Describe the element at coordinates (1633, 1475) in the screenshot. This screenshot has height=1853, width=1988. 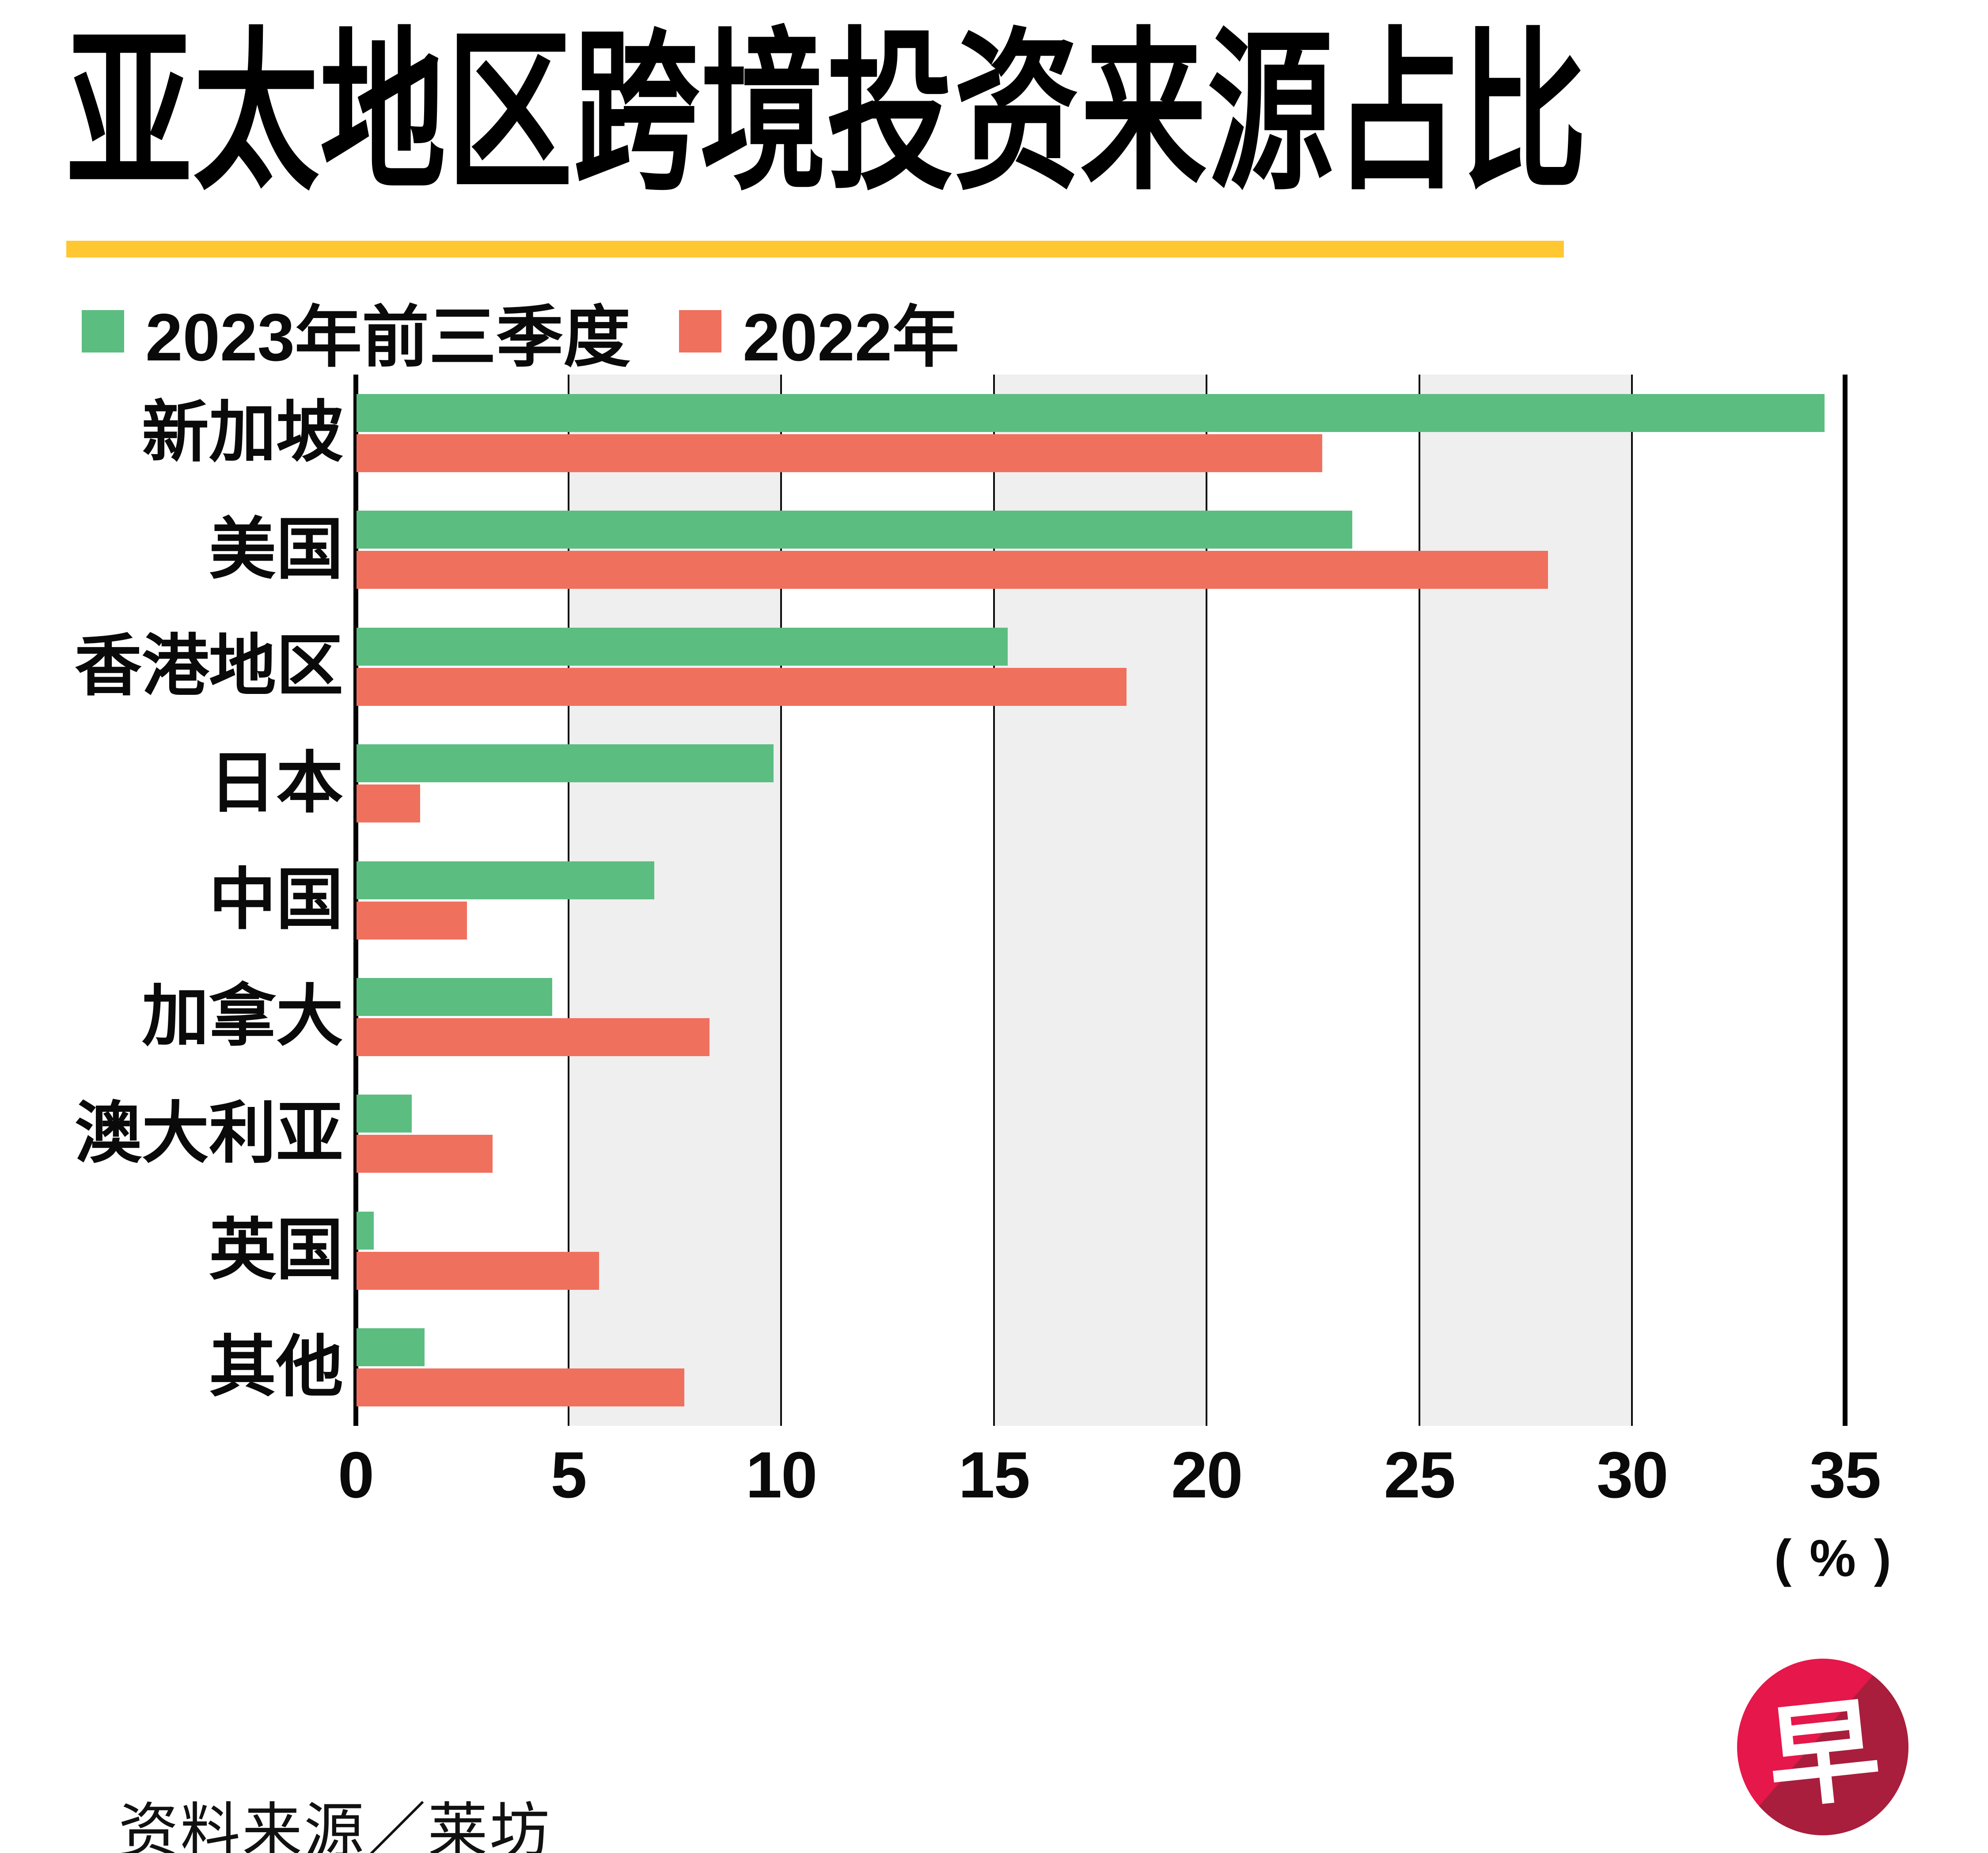
I see `x-tick-label: 30` at that location.